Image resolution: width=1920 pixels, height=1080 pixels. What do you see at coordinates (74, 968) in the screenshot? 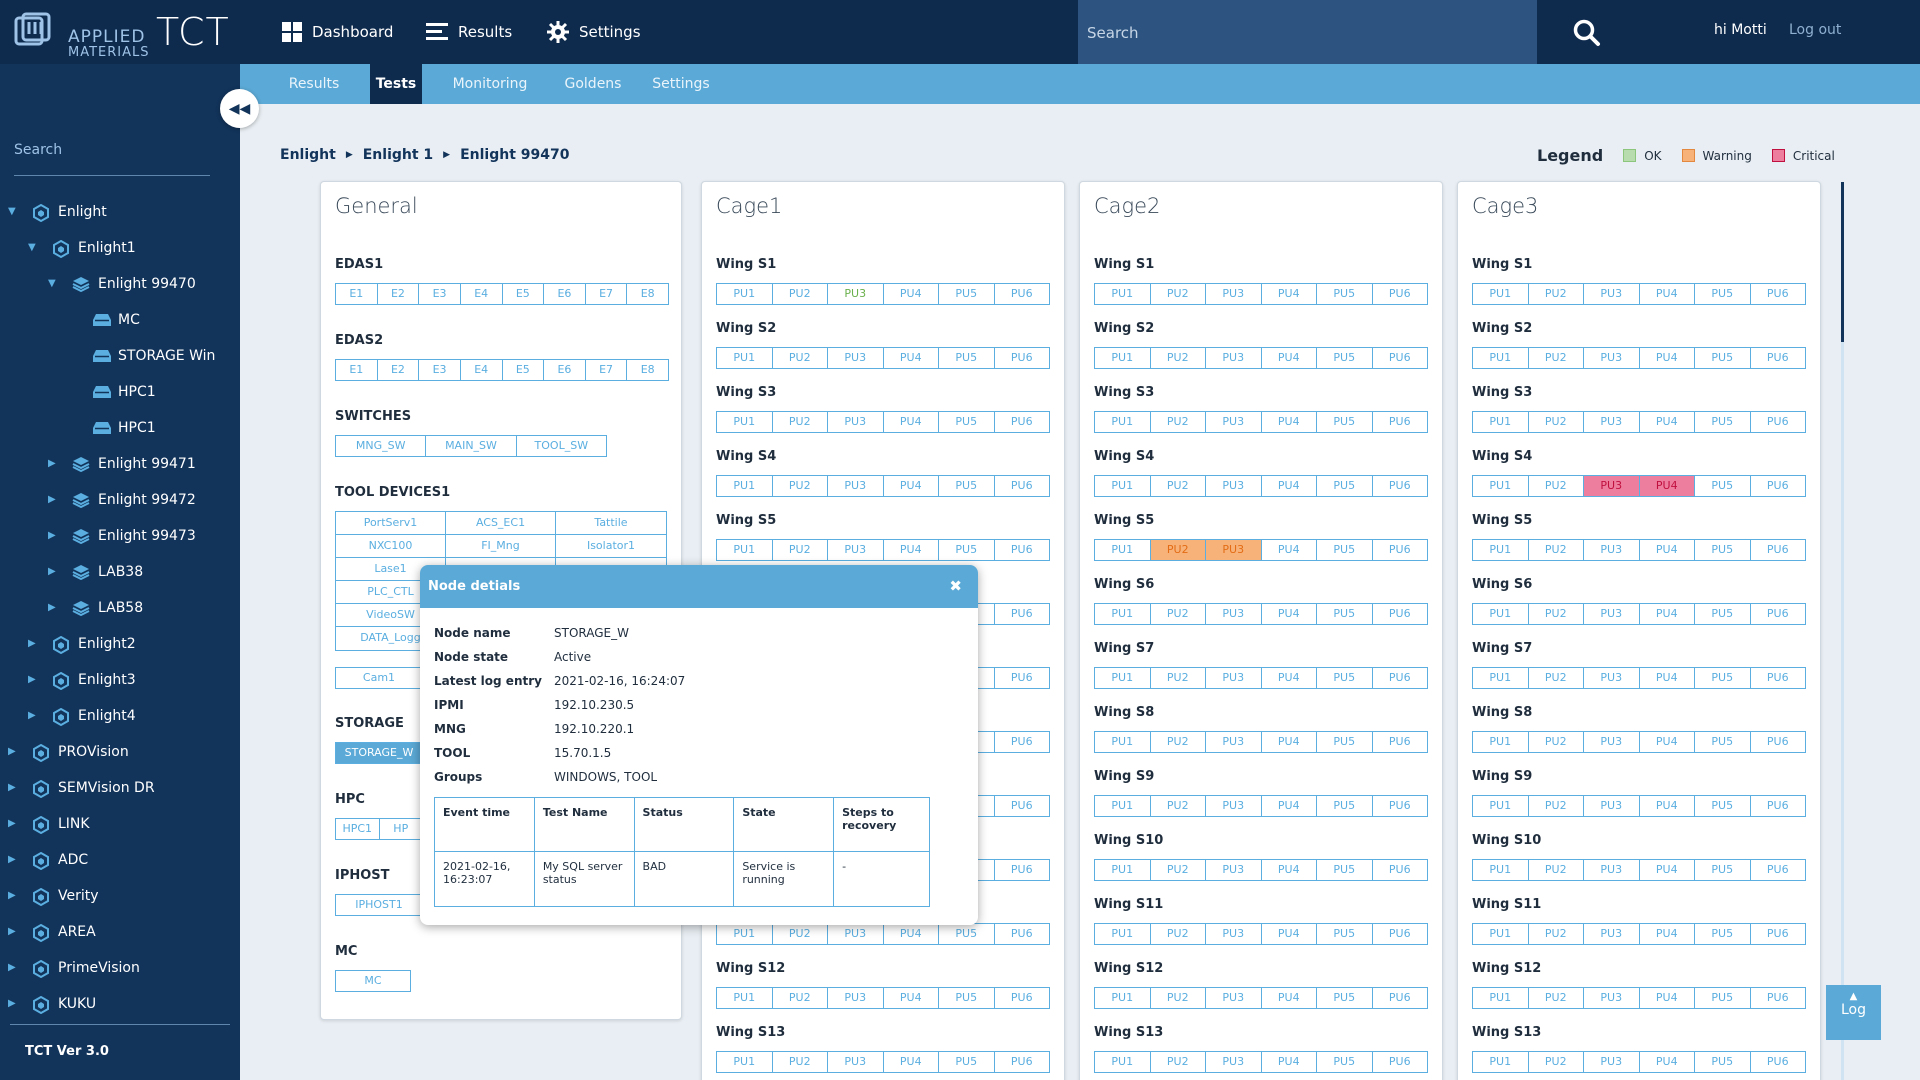
I see `sidebar-tree-item: ▶ PrimeVision` at bounding box center [74, 968].